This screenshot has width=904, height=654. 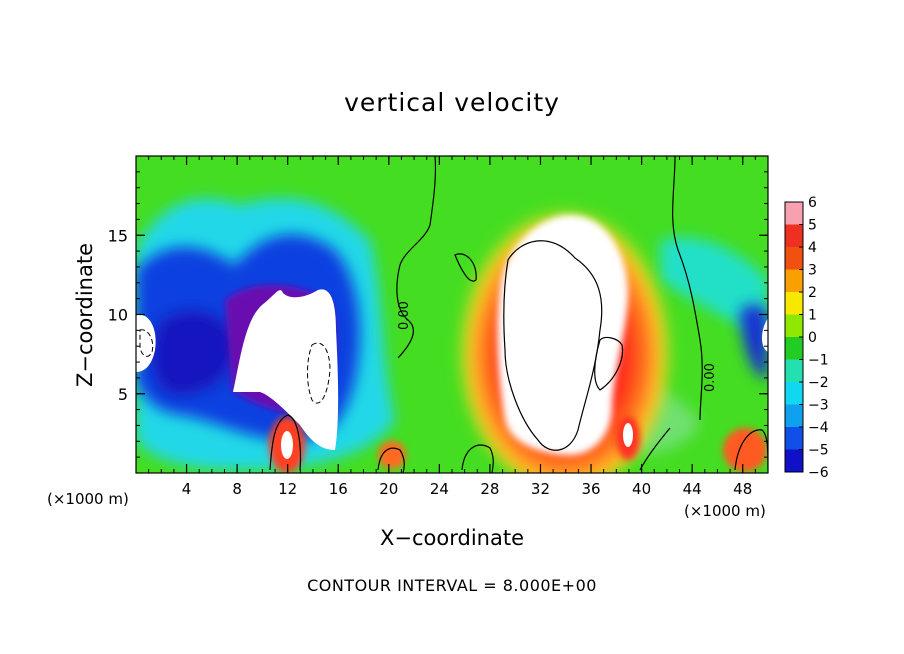 I want to click on x-tick-label: 32, so click(x=540, y=489).